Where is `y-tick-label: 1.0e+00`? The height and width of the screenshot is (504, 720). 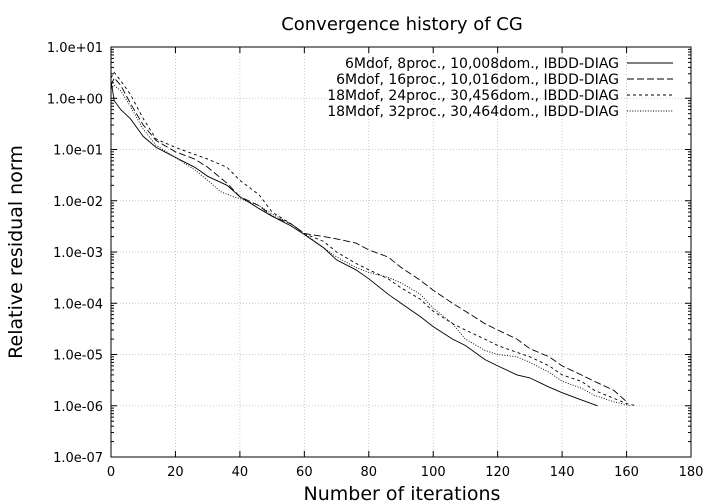
y-tick-label: 1.0e+00 is located at coordinates (75, 99).